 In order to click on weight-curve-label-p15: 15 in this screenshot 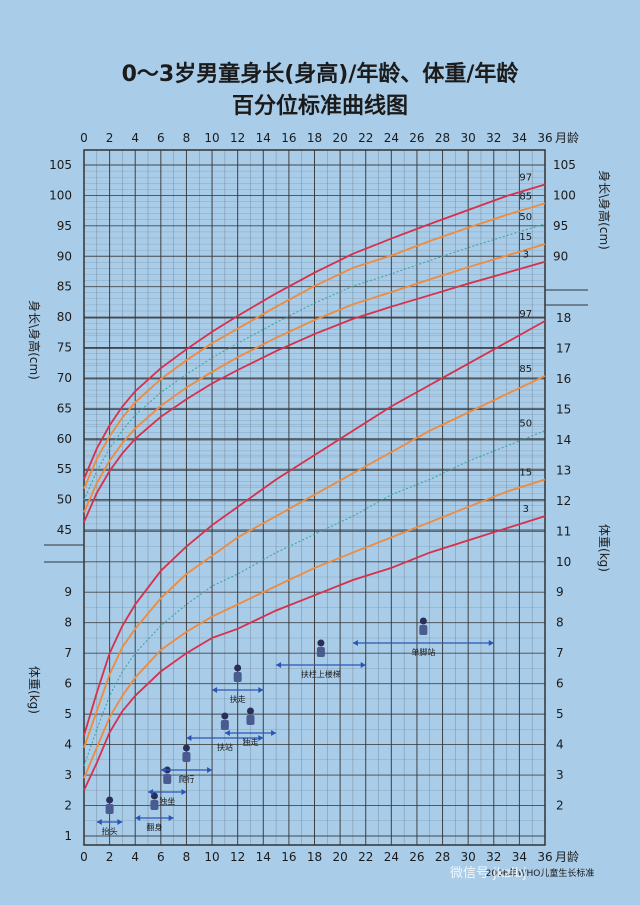, I will do `click(525, 472)`.